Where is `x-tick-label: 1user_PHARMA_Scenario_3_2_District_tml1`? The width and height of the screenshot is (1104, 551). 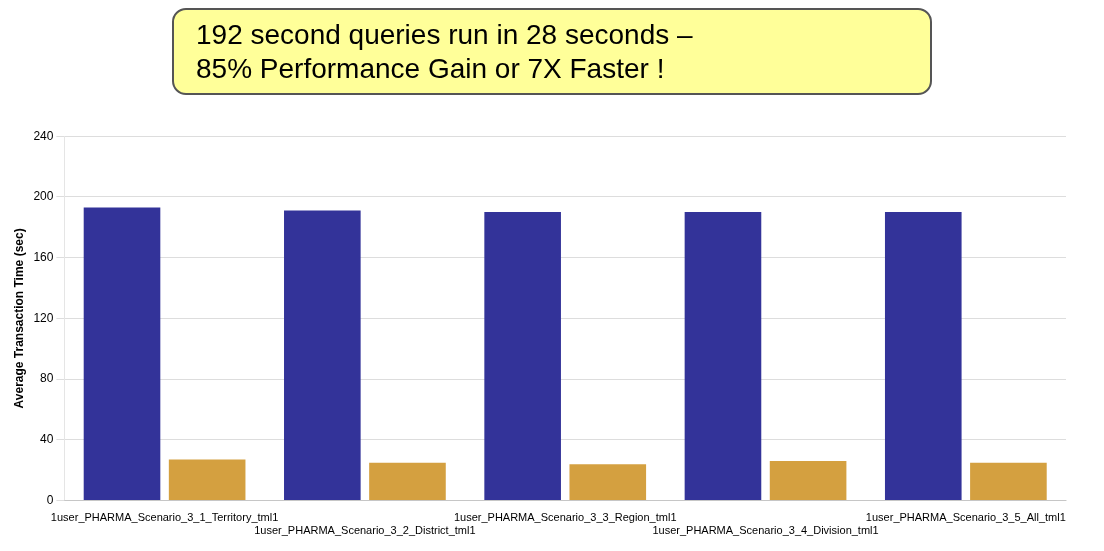
x-tick-label: 1user_PHARMA_Scenario_3_2_District_tml1 is located at coordinates (365, 530).